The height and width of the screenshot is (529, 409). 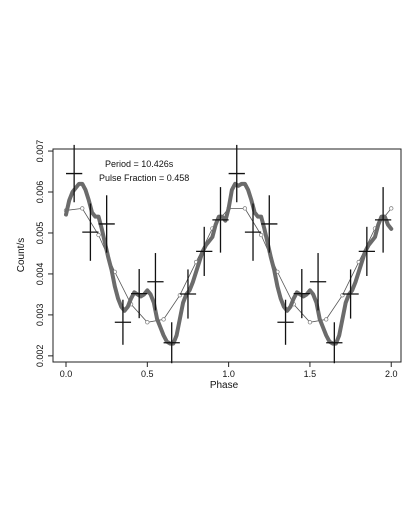 I want to click on y-tick-label: 0.004, so click(x=40, y=274).